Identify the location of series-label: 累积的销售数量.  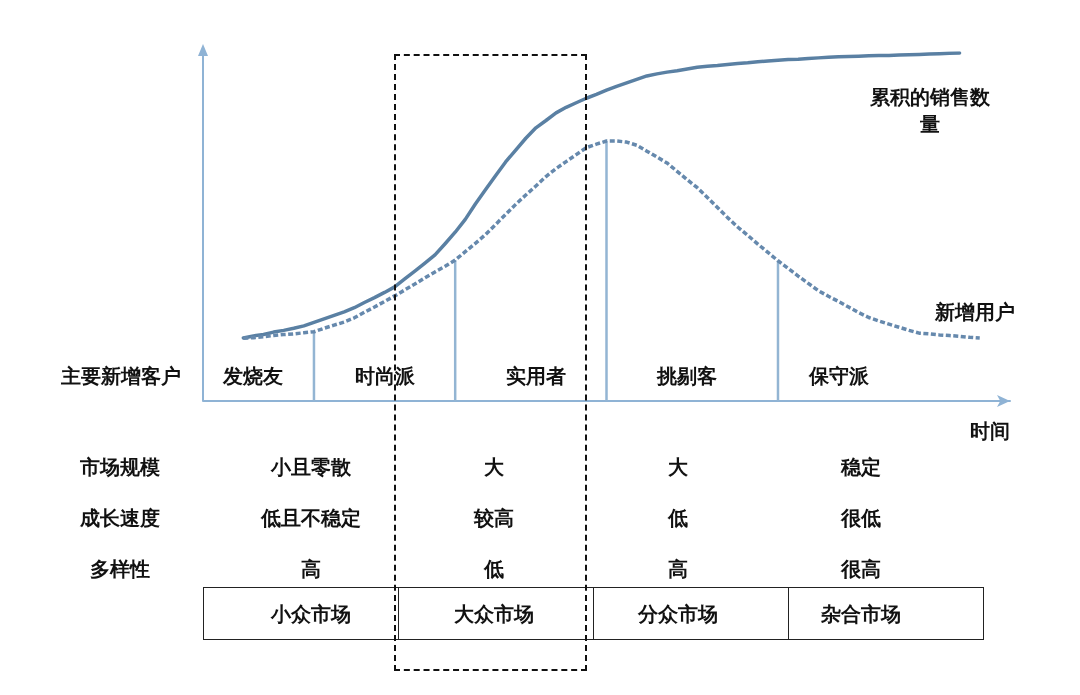
(929, 110).